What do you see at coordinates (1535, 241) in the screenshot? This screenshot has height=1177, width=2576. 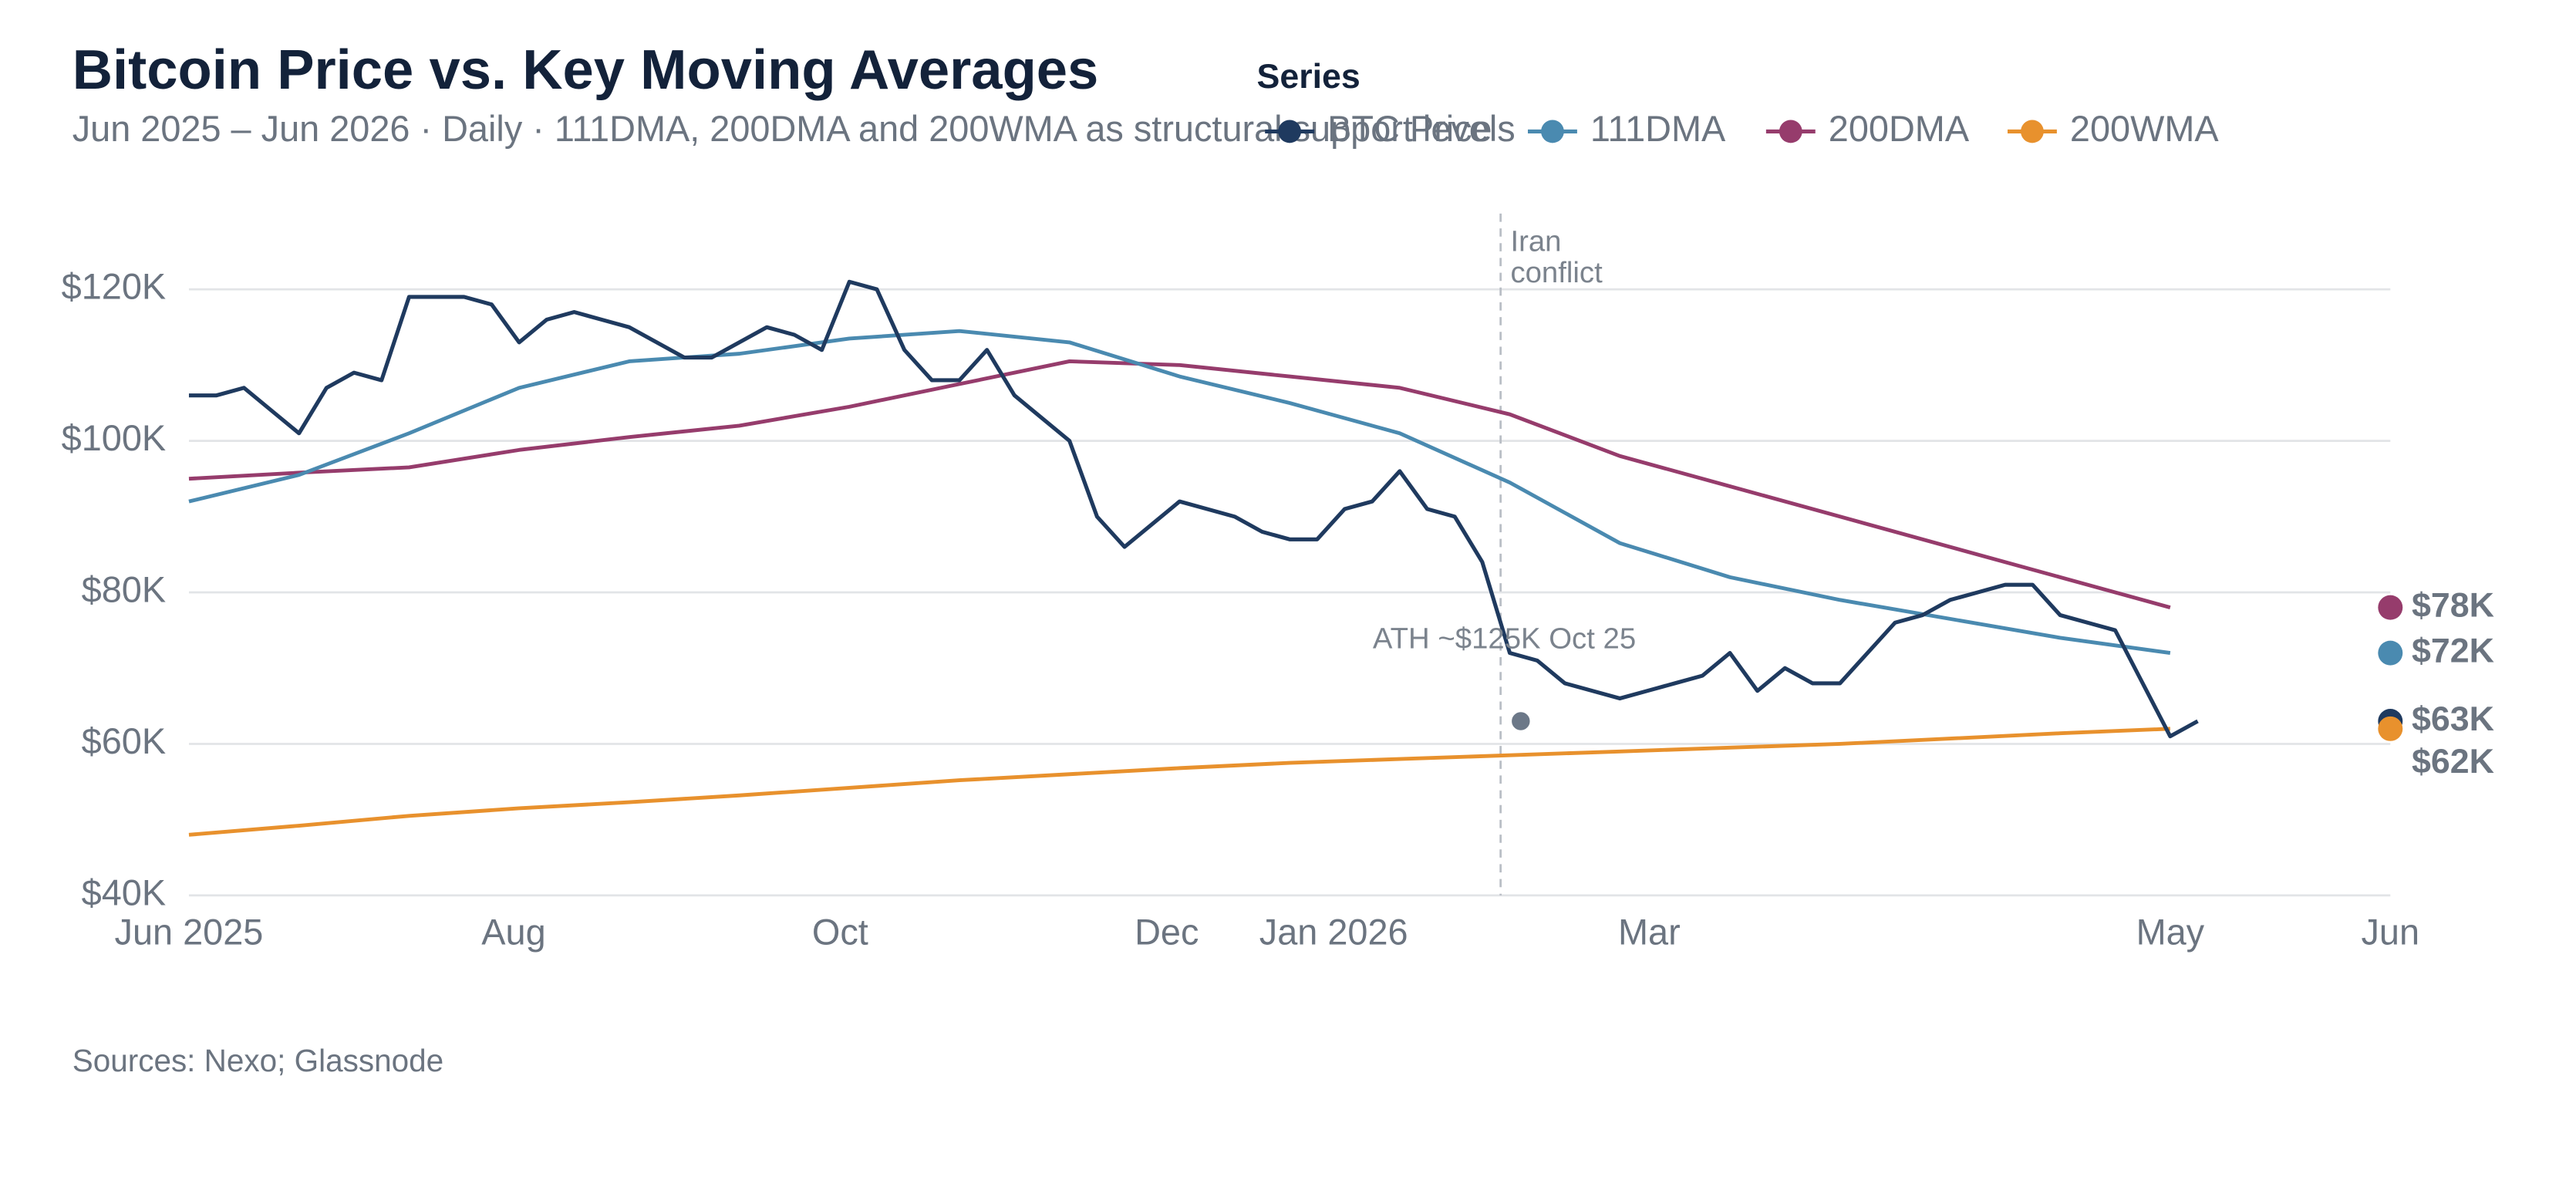 I see `event-label: Iran` at bounding box center [1535, 241].